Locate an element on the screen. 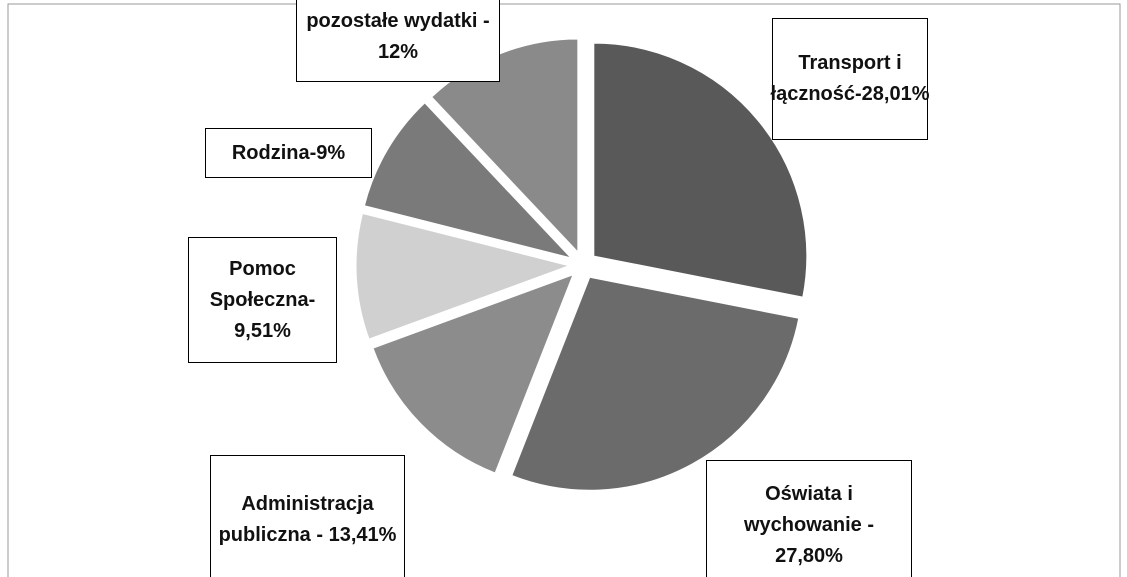 This screenshot has height=577, width=1127. data-label: Rodzina-9% is located at coordinates (288, 153).